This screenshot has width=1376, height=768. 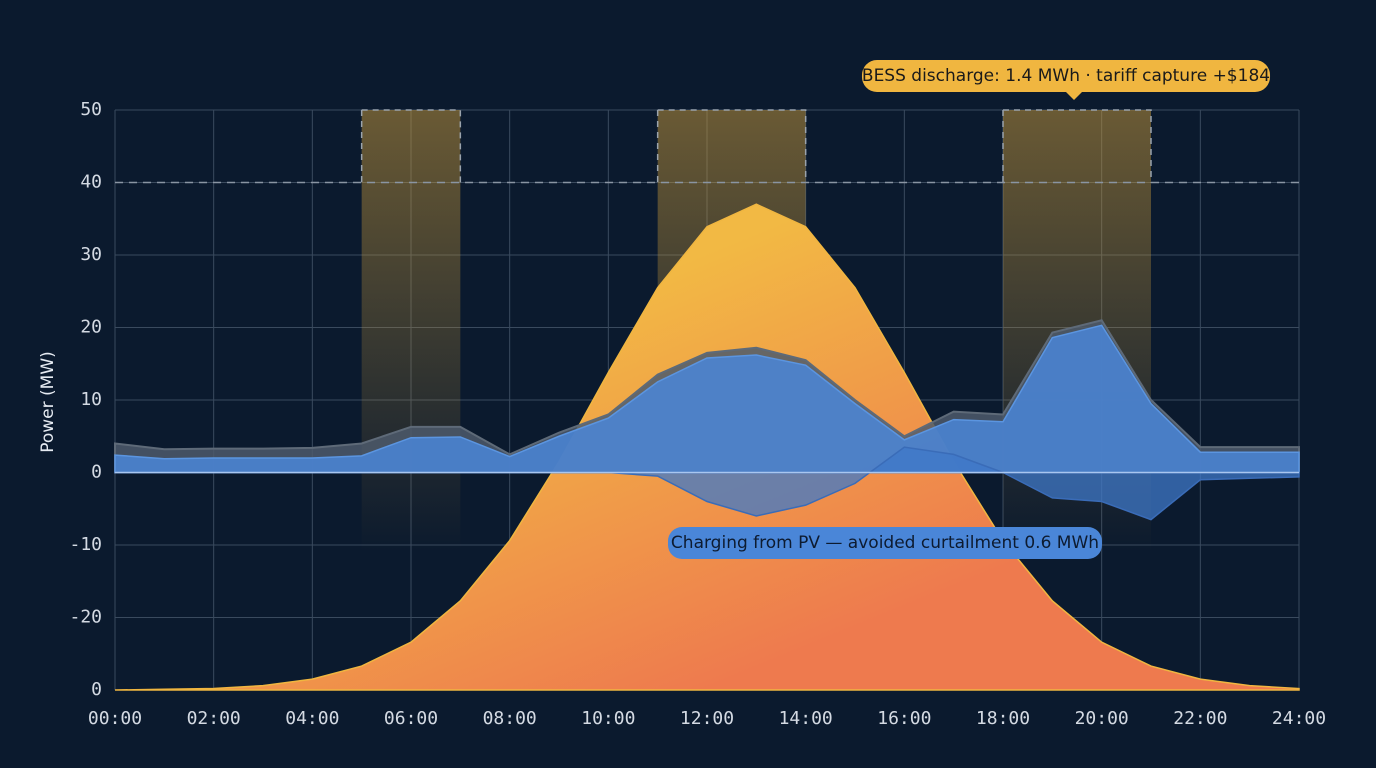 What do you see at coordinates (115, 718) in the screenshot?
I see `x-tick-label: 00:00` at bounding box center [115, 718].